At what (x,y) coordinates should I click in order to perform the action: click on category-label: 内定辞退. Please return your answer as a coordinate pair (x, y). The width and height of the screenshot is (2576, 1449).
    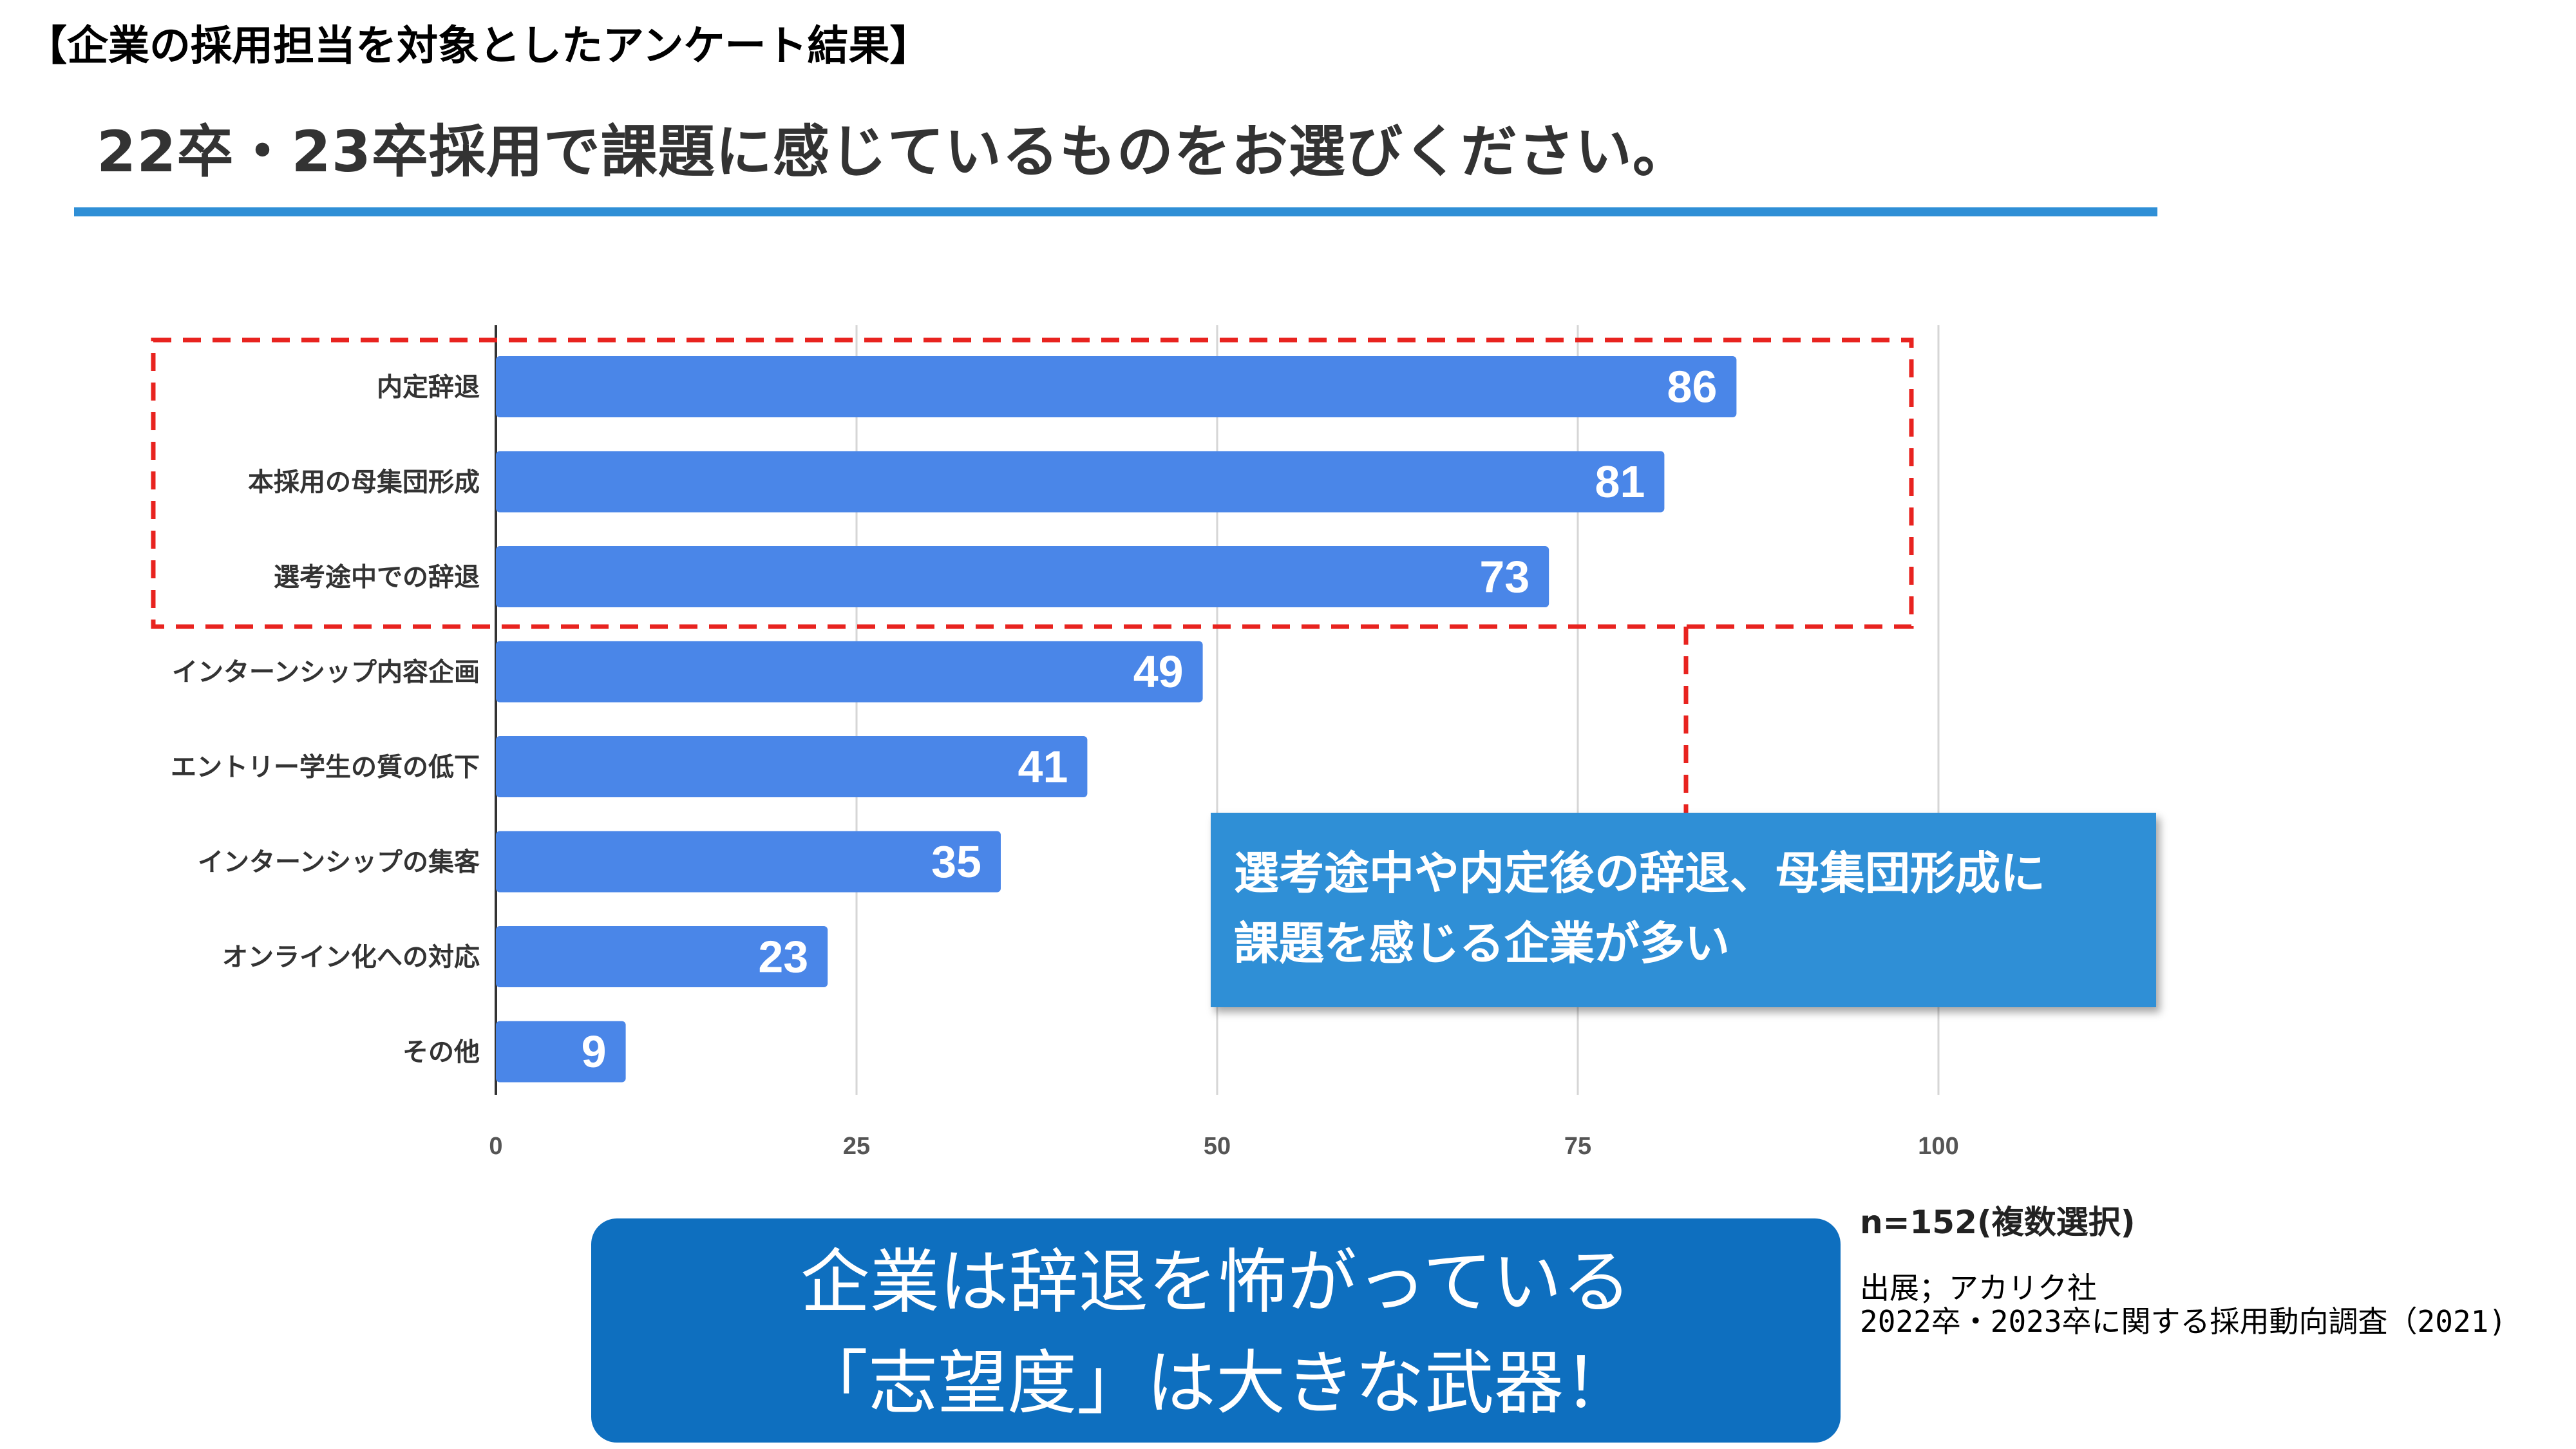
    Looking at the image, I should click on (429, 387).